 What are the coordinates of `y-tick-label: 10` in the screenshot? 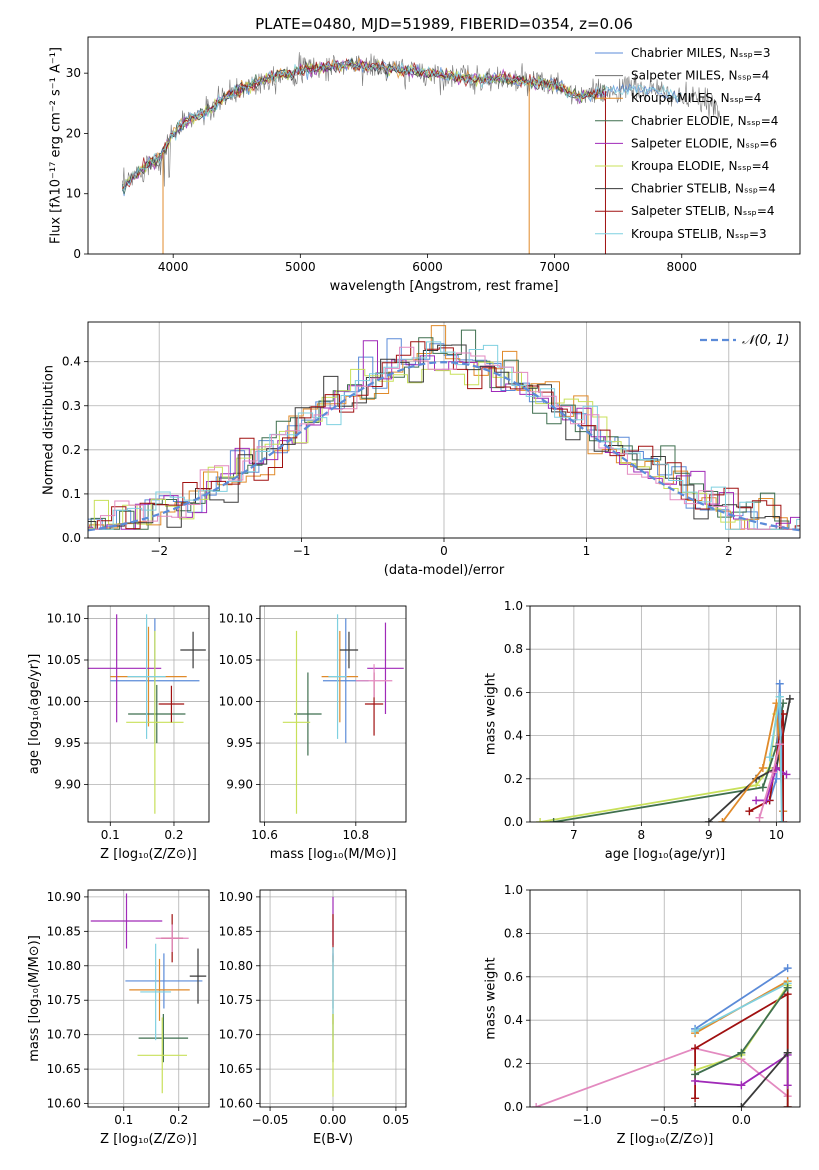 It's located at (73, 194).